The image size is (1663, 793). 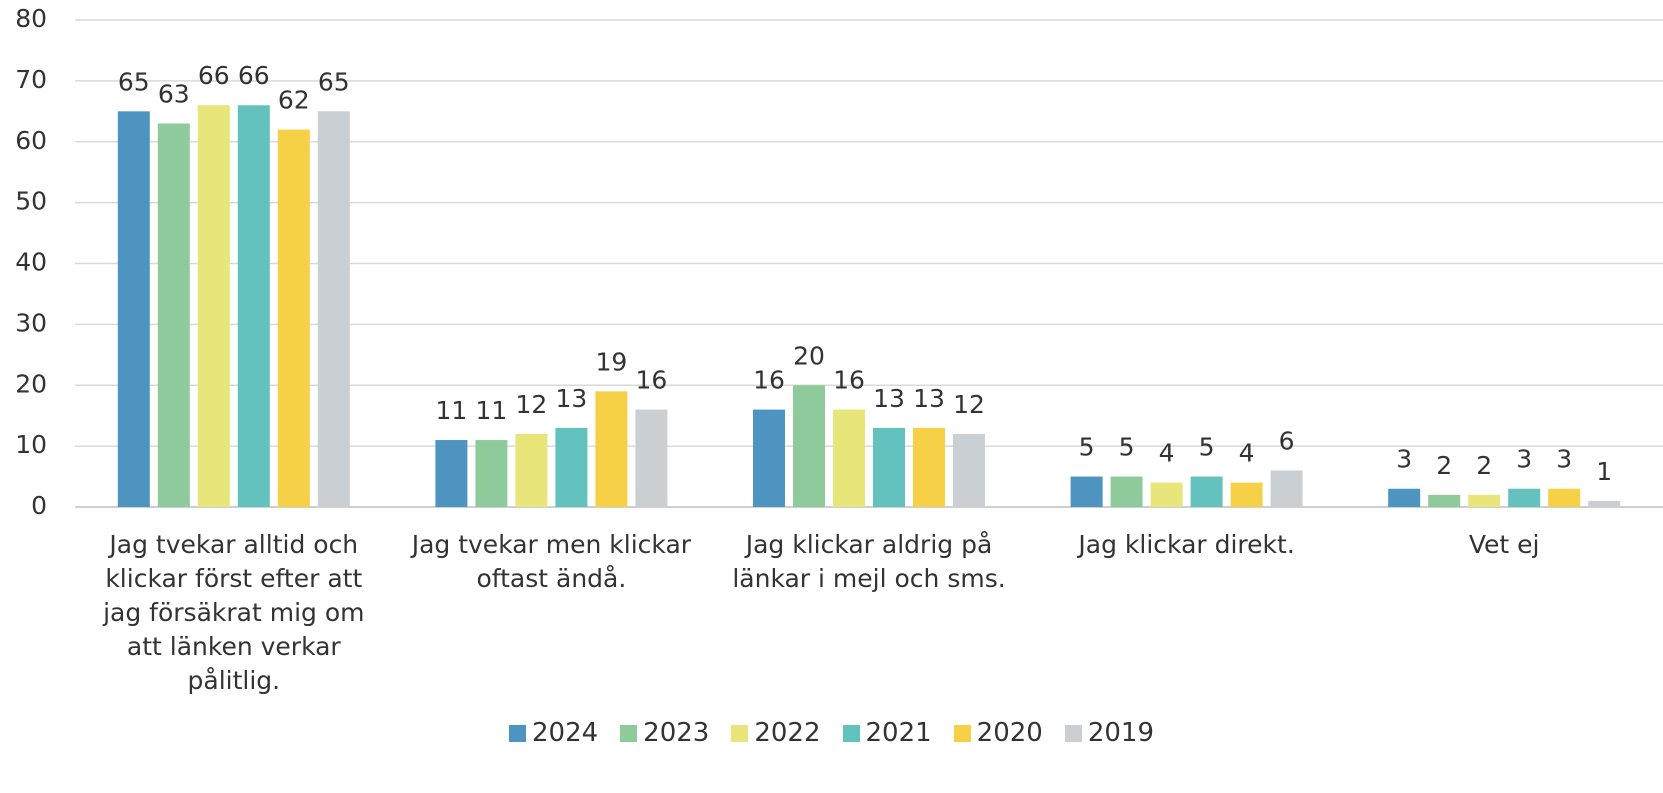 I want to click on legend-item: 2020, so click(x=998, y=733).